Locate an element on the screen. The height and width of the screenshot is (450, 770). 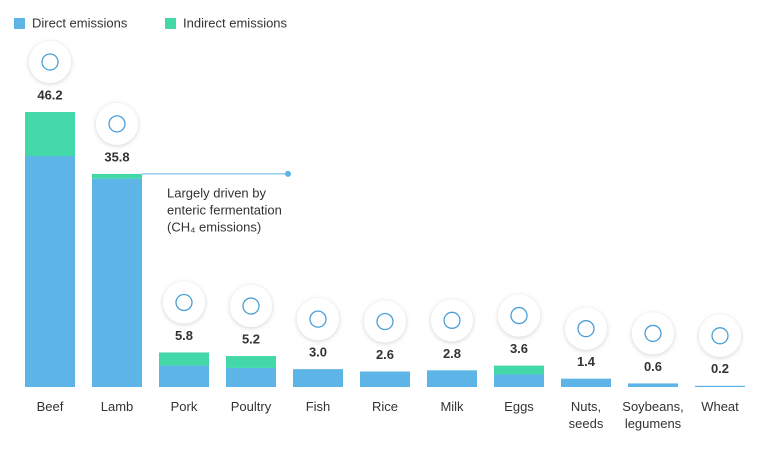
legend-label: Direct emissions is located at coordinates (80, 22).